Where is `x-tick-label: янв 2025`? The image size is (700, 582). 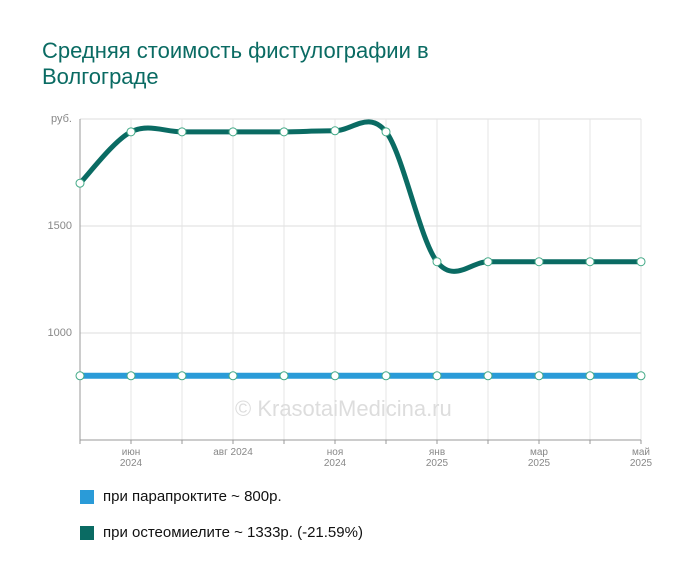 x-tick-label: янв 2025 is located at coordinates (437, 458).